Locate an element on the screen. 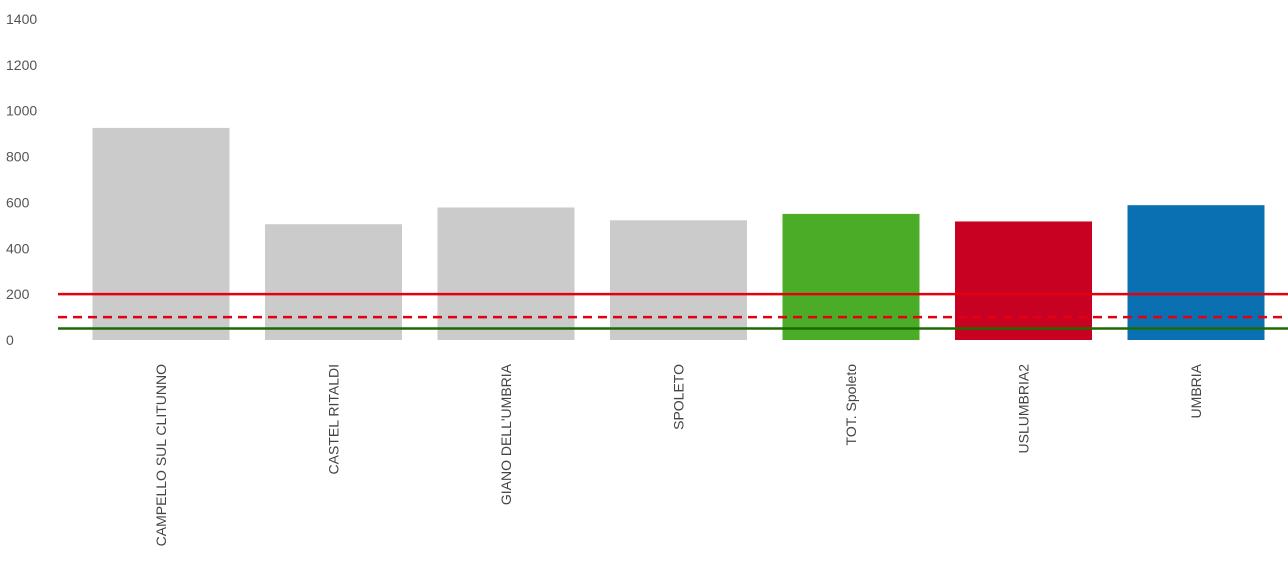 The width and height of the screenshot is (1288, 573). y-tick-label: 200 is located at coordinates (18, 294).